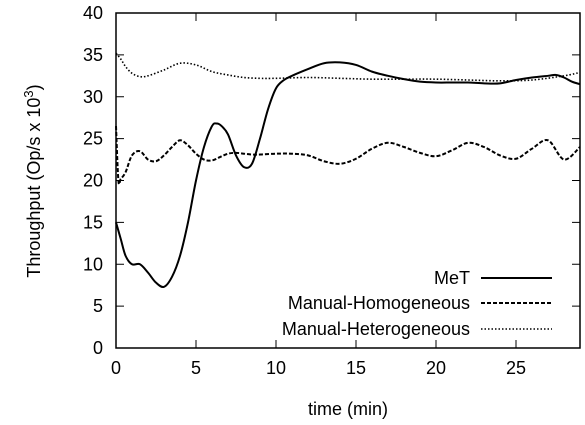 This screenshot has height=425, width=585. What do you see at coordinates (452, 278) in the screenshot?
I see `legend-label-met: MeT` at bounding box center [452, 278].